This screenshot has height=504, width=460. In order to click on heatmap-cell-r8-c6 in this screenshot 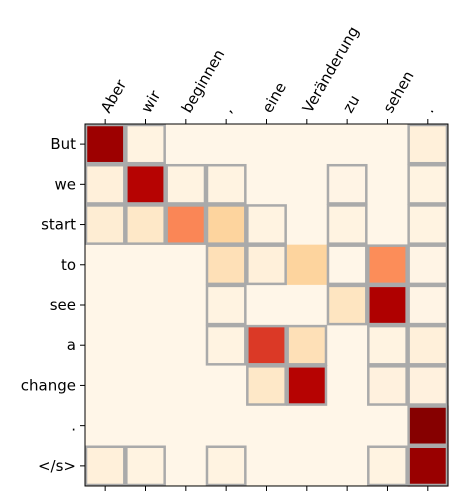, I will do `click(347, 466)`.